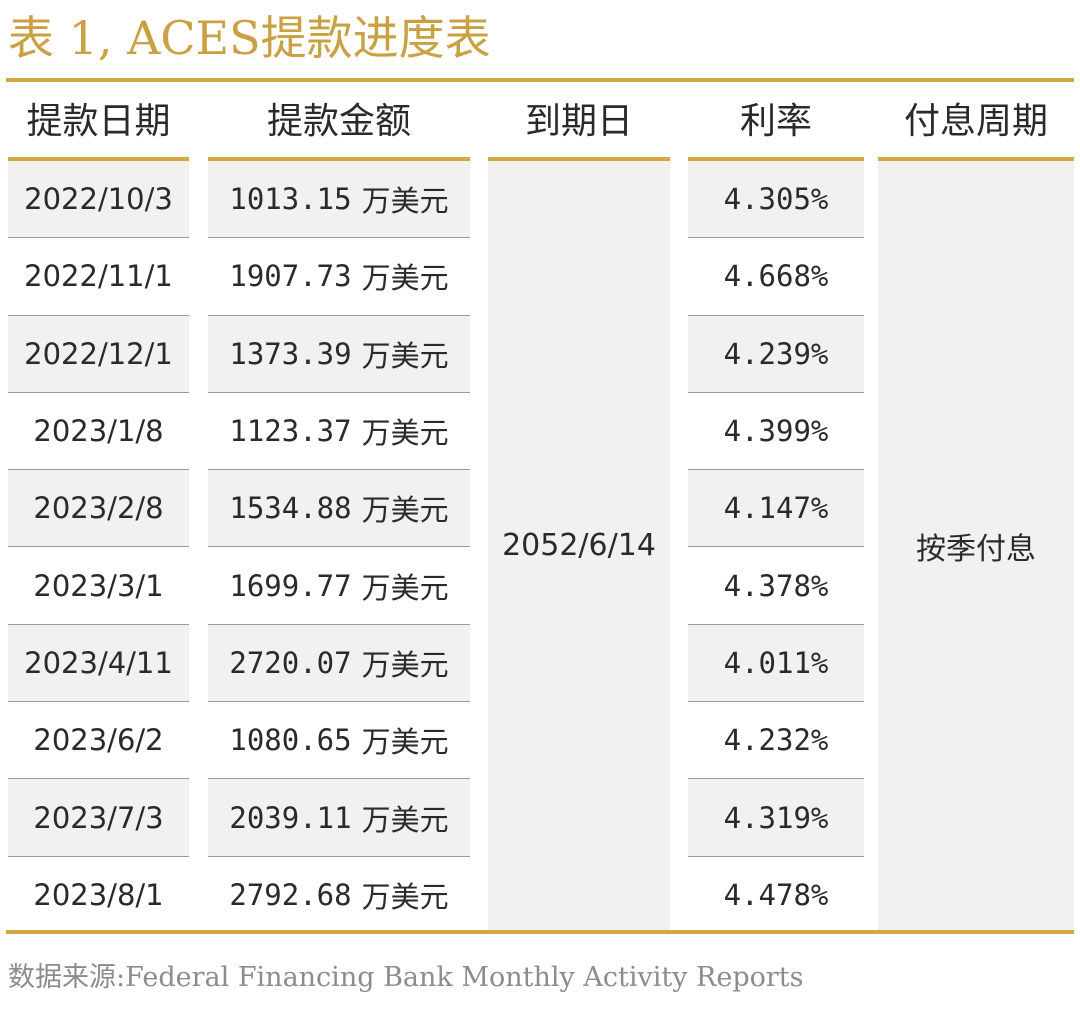  Describe the element at coordinates (775, 121) in the screenshot. I see `header-rate: 利率` at that location.